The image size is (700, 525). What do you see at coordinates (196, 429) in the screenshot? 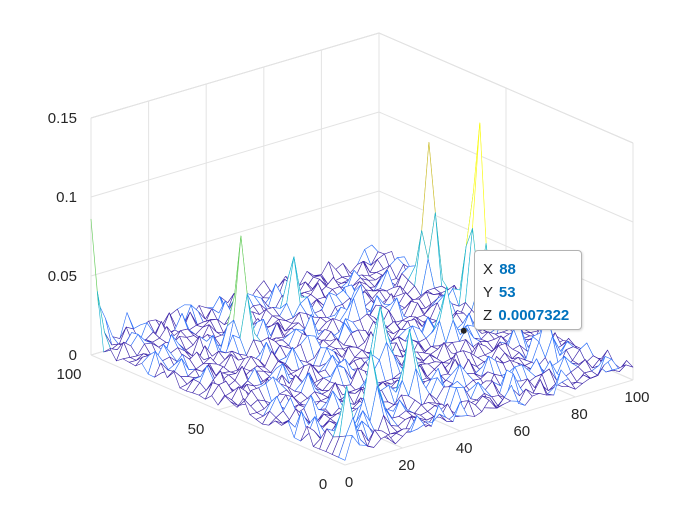
I see `y-tick-label: 50` at bounding box center [196, 429].